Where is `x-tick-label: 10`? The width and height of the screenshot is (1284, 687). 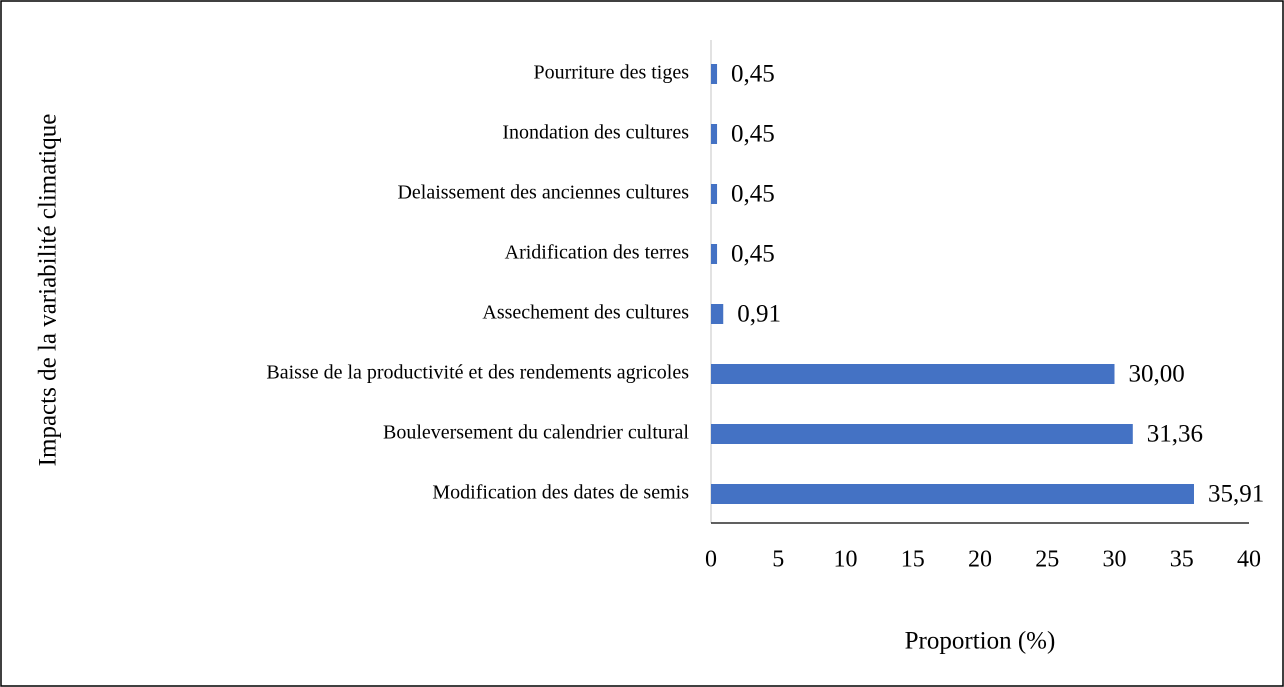
x-tick-label: 10 is located at coordinates (846, 560).